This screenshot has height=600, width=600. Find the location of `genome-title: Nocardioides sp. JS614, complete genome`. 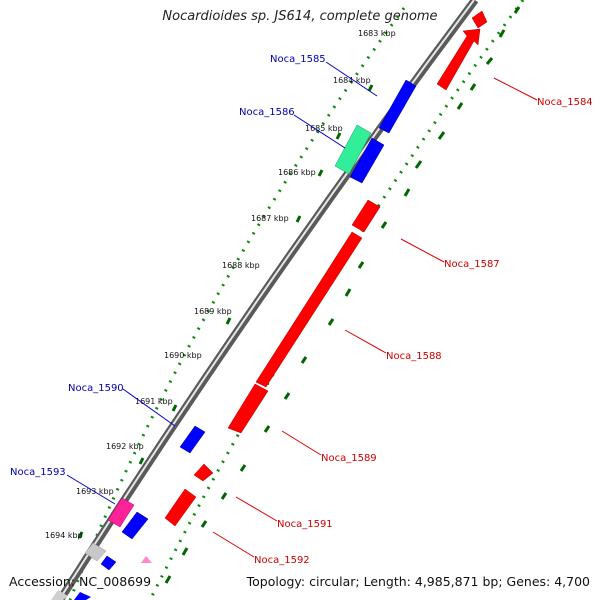

genome-title: Nocardioides sp. JS614, complete genome is located at coordinates (300, 16).